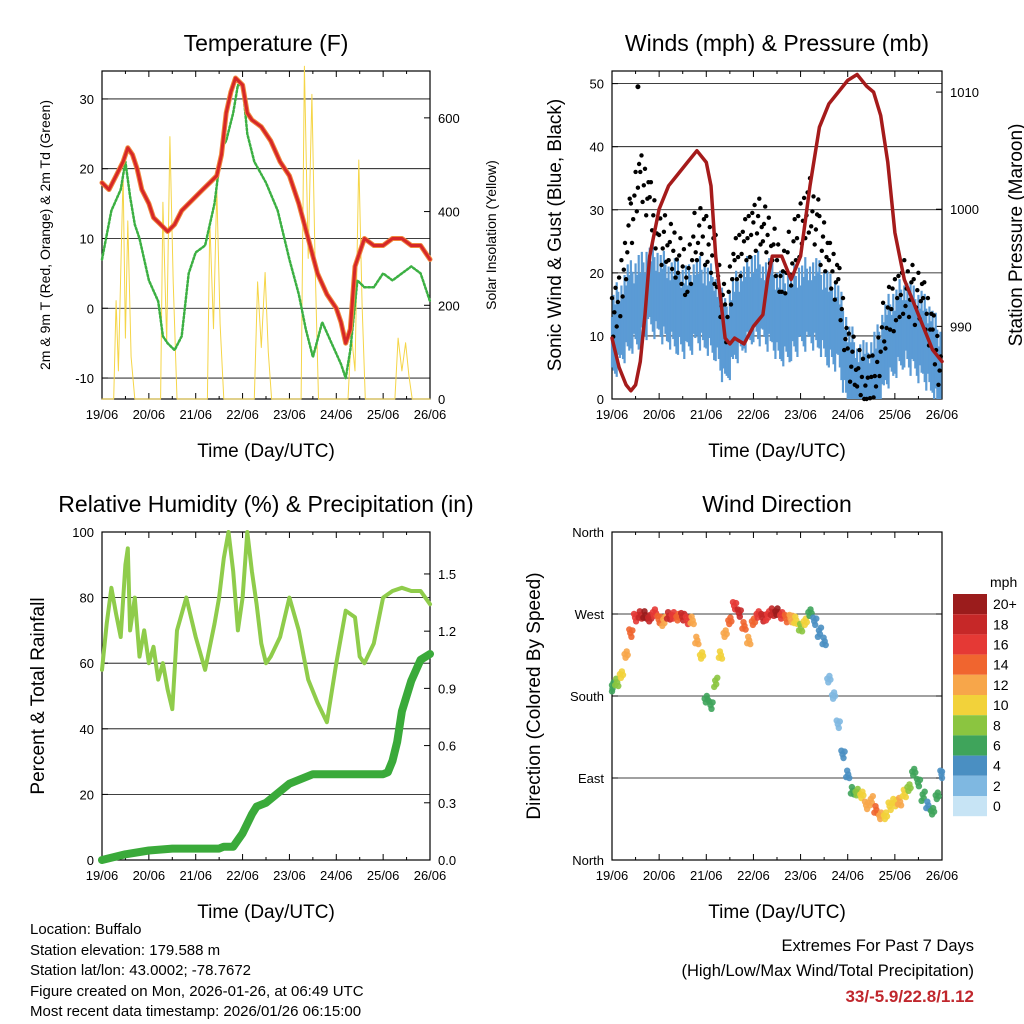  I want to click on y-tick-label: 0, so click(90, 308).